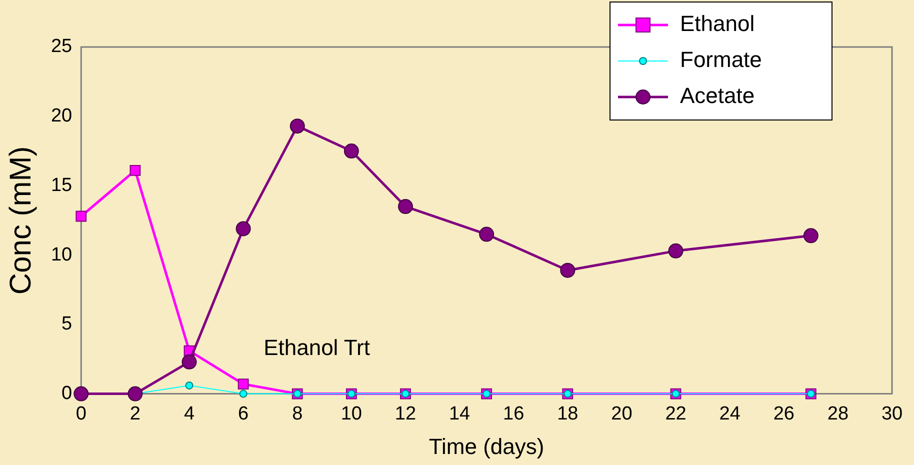 This screenshot has height=465, width=914. What do you see at coordinates (21, 220) in the screenshot?
I see `y-axis-title: Conc (mM)` at bounding box center [21, 220].